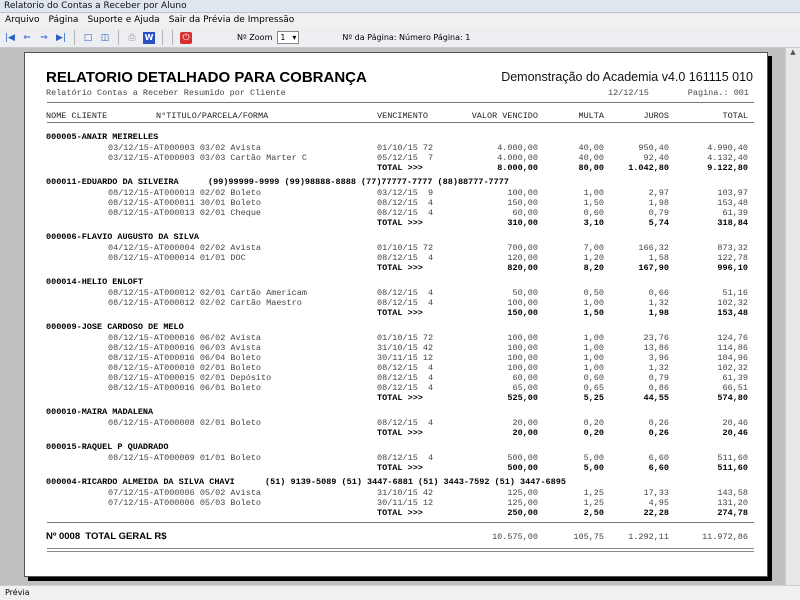  What do you see at coordinates (44, 37) in the screenshot?
I see `next-page-icon: ⇒` at bounding box center [44, 37].